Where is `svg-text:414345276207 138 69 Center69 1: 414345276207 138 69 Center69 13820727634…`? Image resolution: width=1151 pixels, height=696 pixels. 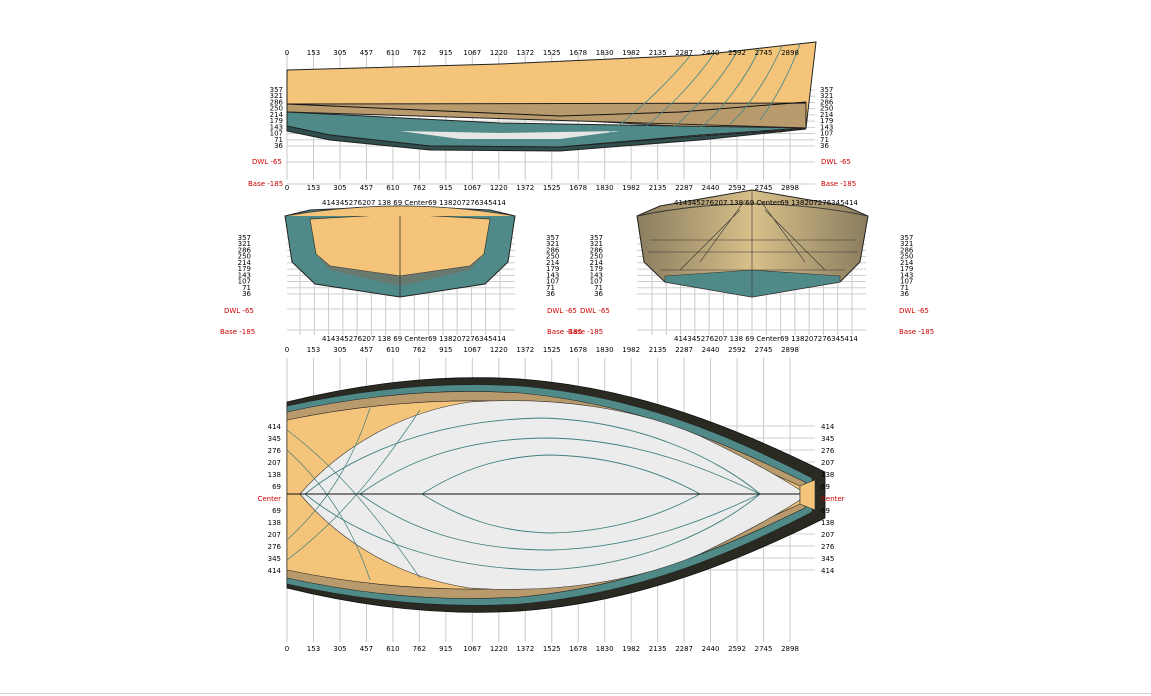
svg-text:414345276207 138 69 Center69 1: 414345276207 138 69 Center69 13820727634… is located at coordinates (766, 339).